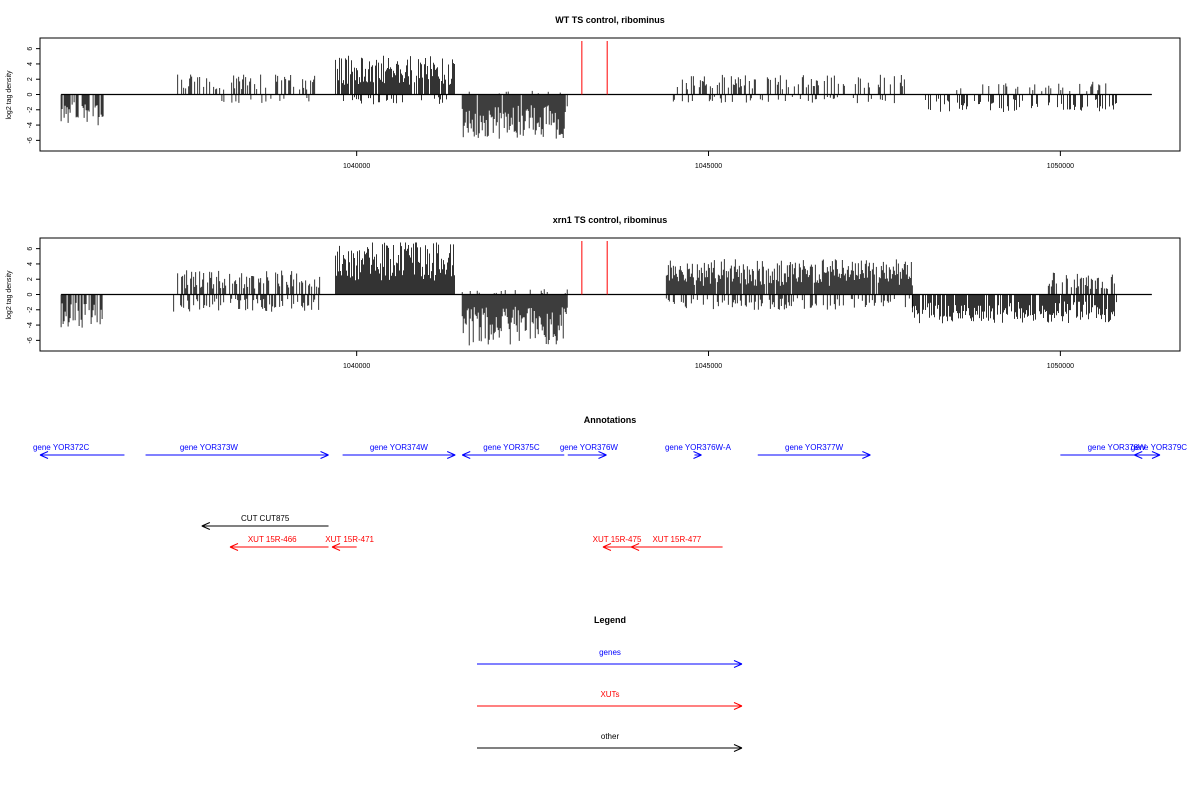  What do you see at coordinates (610, 620) in the screenshot?
I see `legend-title: Legend` at bounding box center [610, 620].